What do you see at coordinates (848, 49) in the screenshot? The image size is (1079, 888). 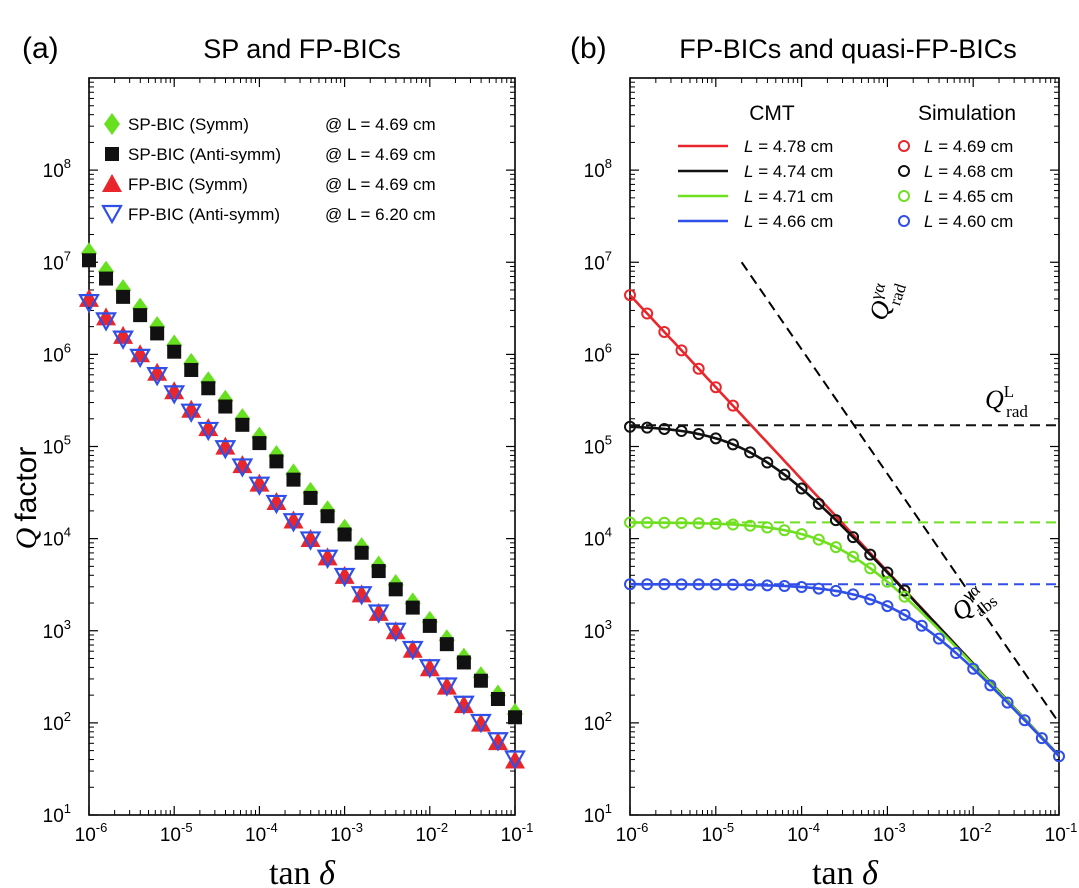 I see `panel-b-title: FP-BICs and quasi-FP-BICs` at bounding box center [848, 49].